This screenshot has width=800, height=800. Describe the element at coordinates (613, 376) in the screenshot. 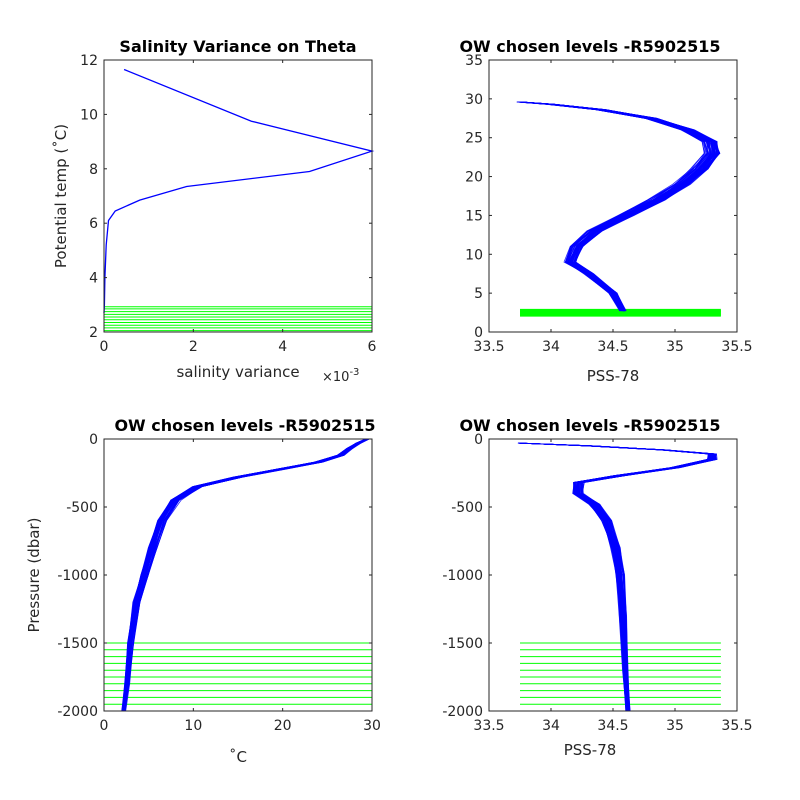

I see `x-axis-label-2: PSS-78` at that location.